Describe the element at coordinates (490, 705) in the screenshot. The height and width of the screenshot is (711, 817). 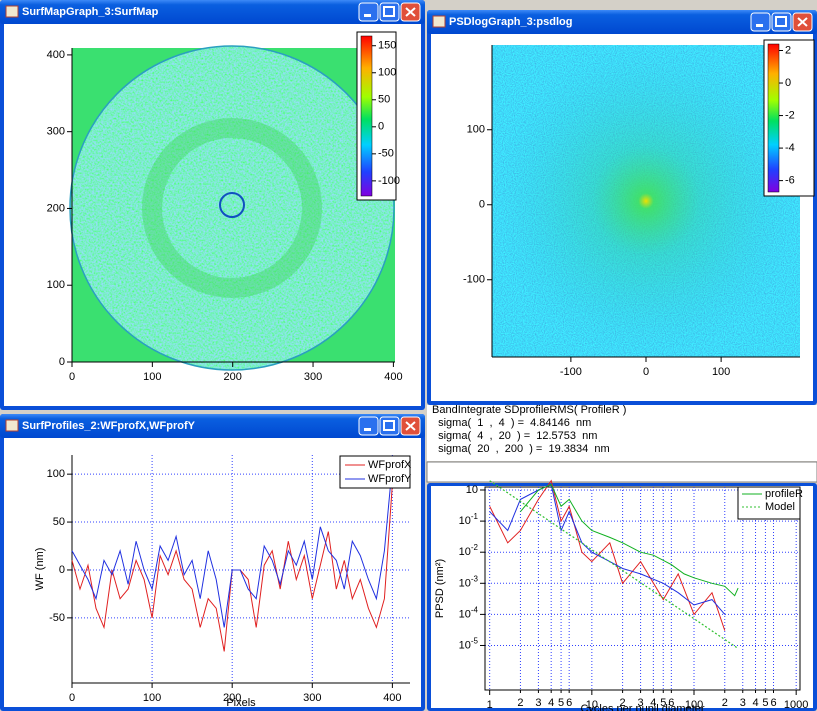
I see `x-tick-label: 1` at that location.